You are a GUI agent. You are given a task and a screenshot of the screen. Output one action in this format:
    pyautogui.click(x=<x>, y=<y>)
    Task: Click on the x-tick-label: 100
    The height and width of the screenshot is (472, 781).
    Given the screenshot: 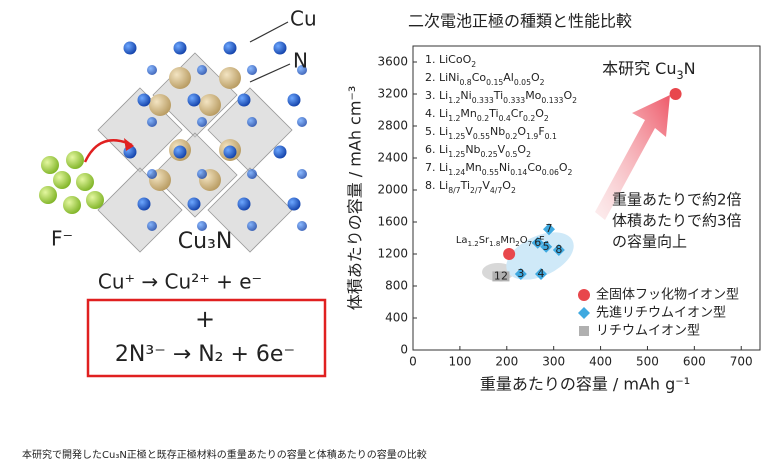 What is the action you would take?
    pyautogui.click(x=459, y=362)
    